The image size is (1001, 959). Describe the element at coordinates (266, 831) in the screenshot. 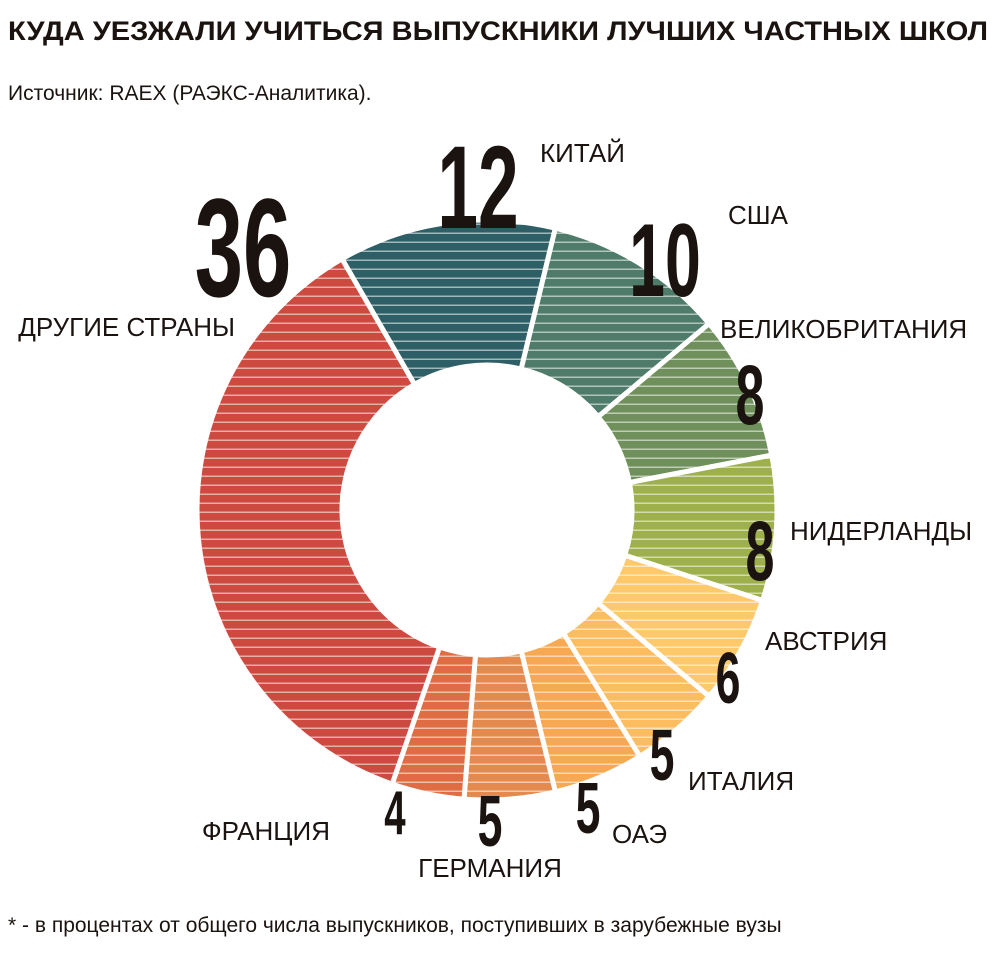

I see `category-label: ФРАНЦИЯ` at that location.